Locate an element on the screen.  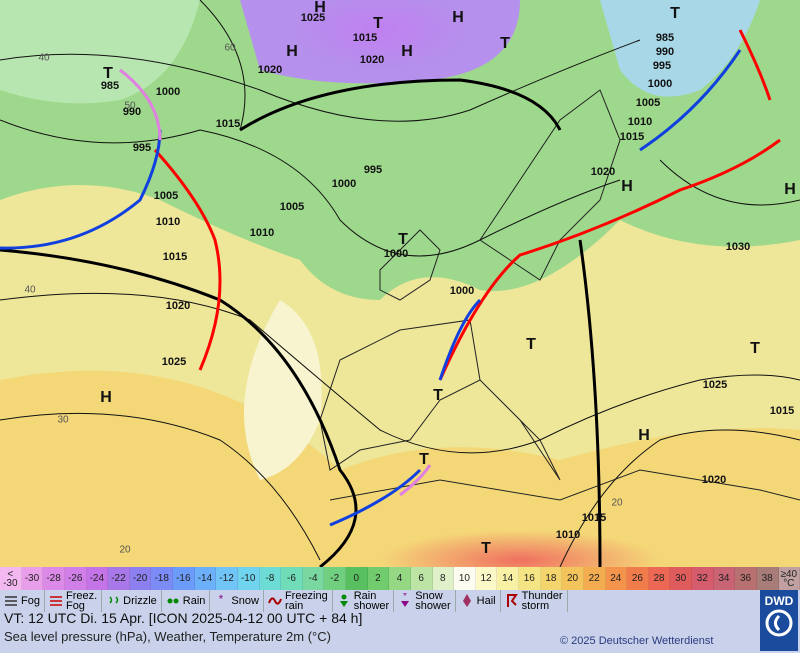
legend-item: Freez. Fog is located at coordinates (74, 601).